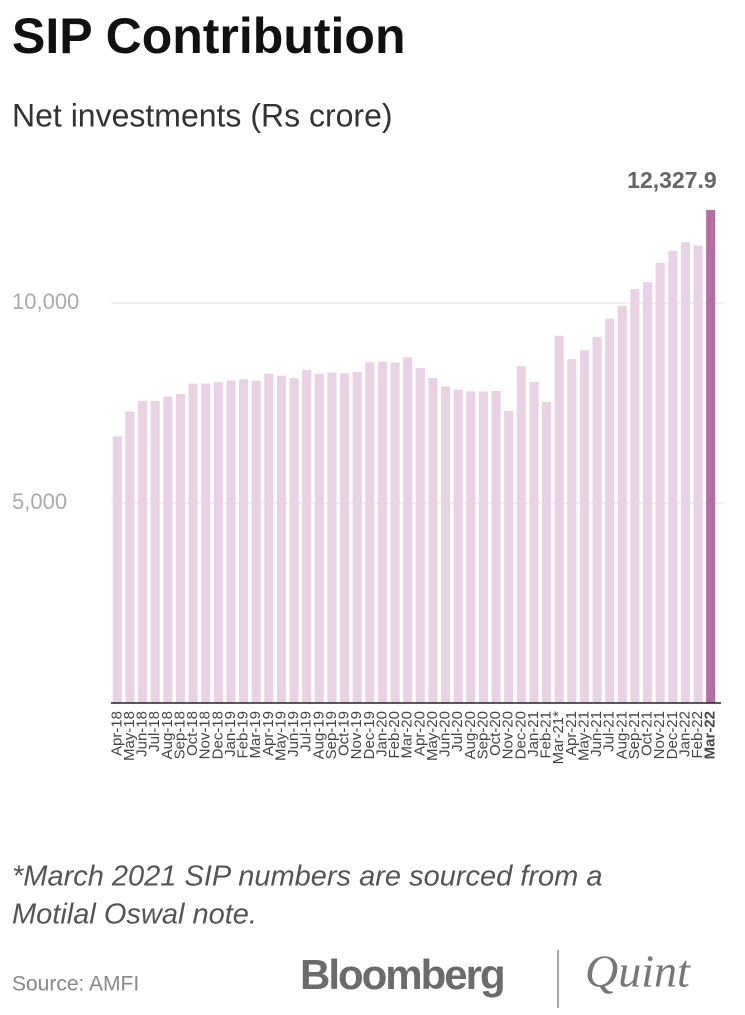 Image resolution: width=745 pixels, height=1015 pixels. What do you see at coordinates (482, 735) in the screenshot?
I see `x-tick-label: Sep-20` at bounding box center [482, 735].